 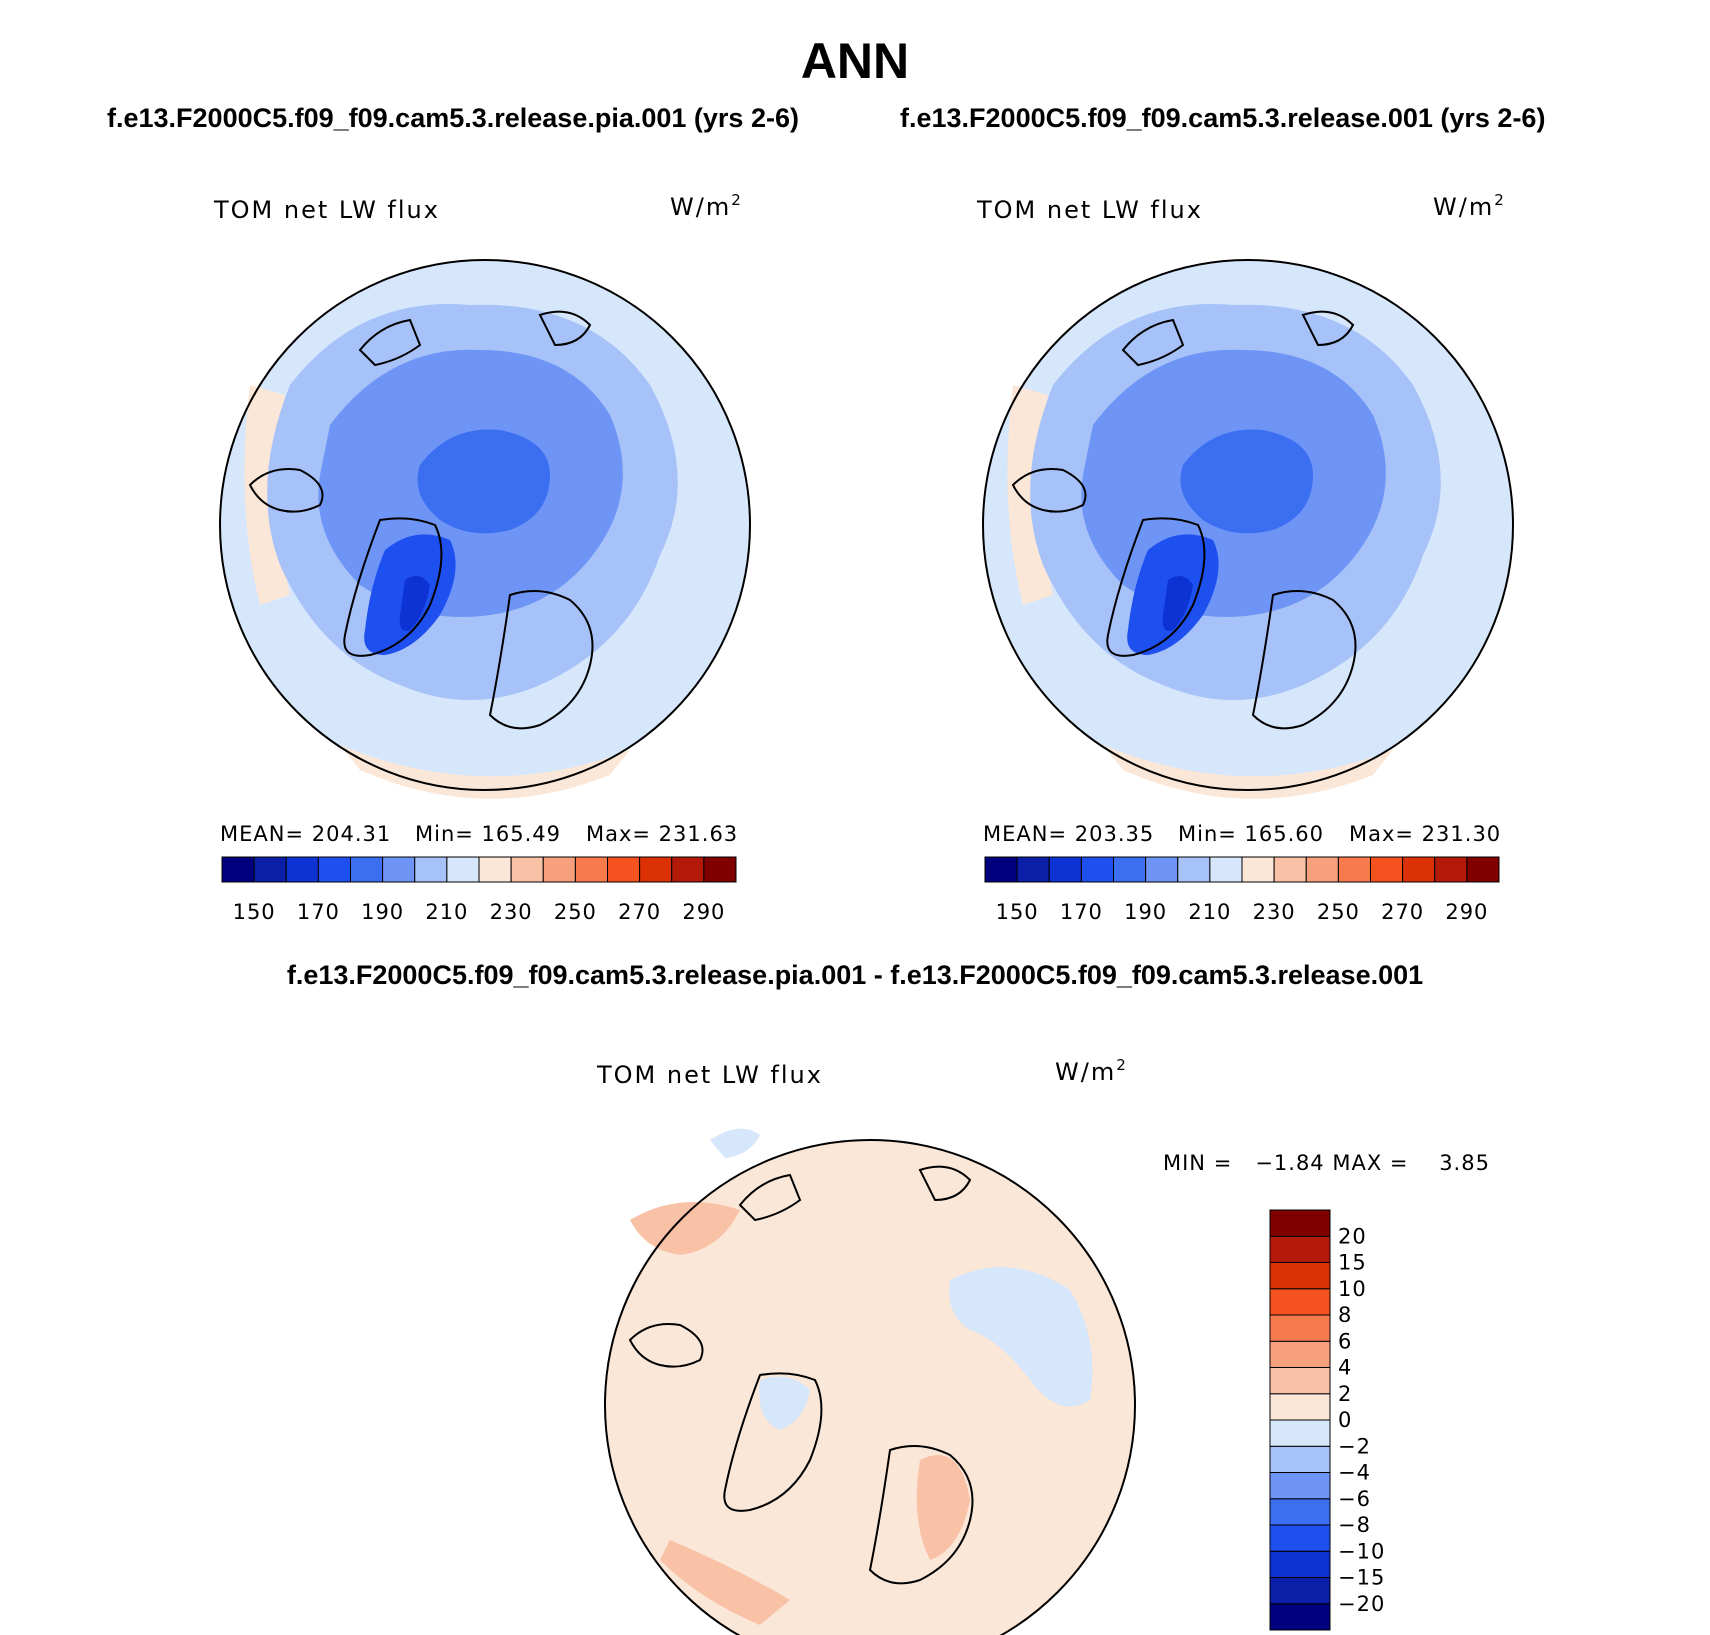 What do you see at coordinates (1251, 834) in the screenshot?
I see `min-label: Min= 165.60` at bounding box center [1251, 834].